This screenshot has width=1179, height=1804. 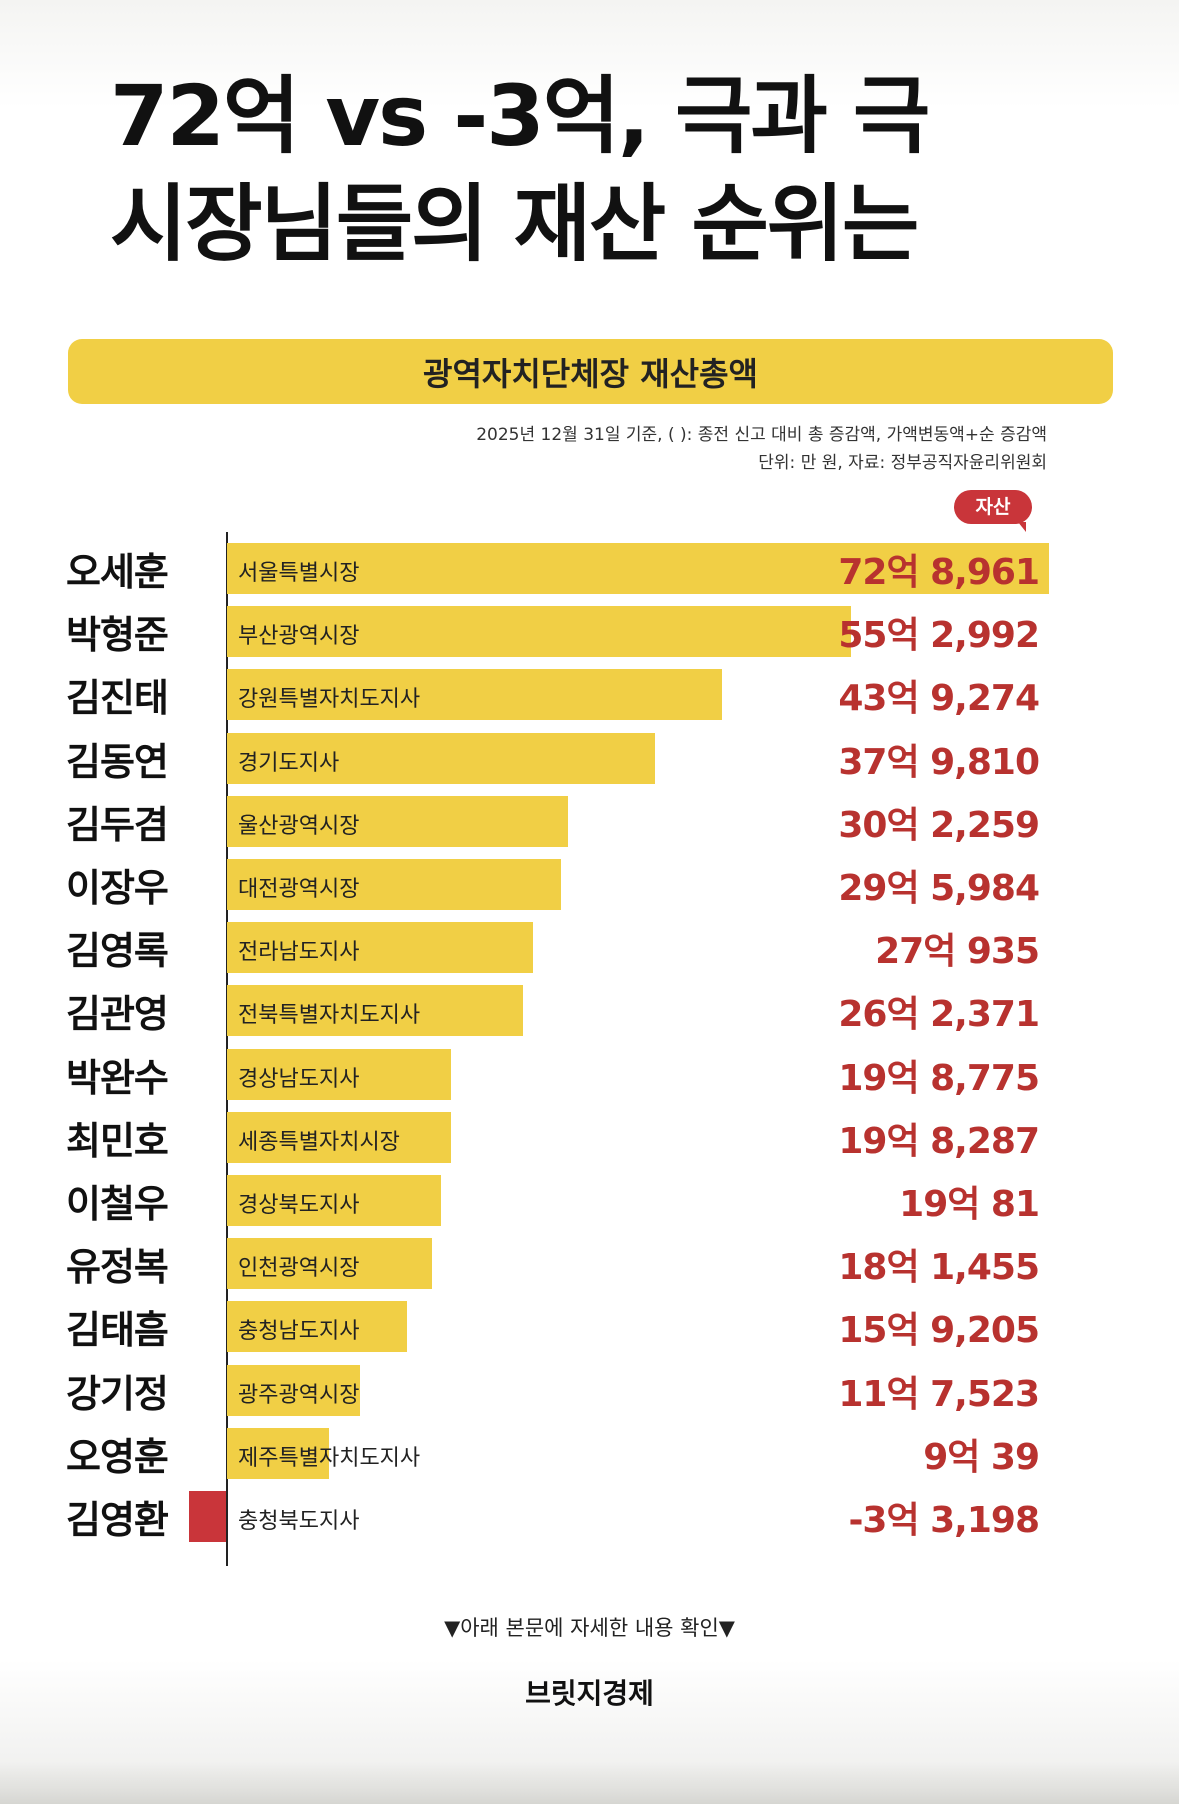 What do you see at coordinates (589, 821) in the screenshot?
I see `chart-row: 김두겸 울산광역시장 30억 2,259` at bounding box center [589, 821].